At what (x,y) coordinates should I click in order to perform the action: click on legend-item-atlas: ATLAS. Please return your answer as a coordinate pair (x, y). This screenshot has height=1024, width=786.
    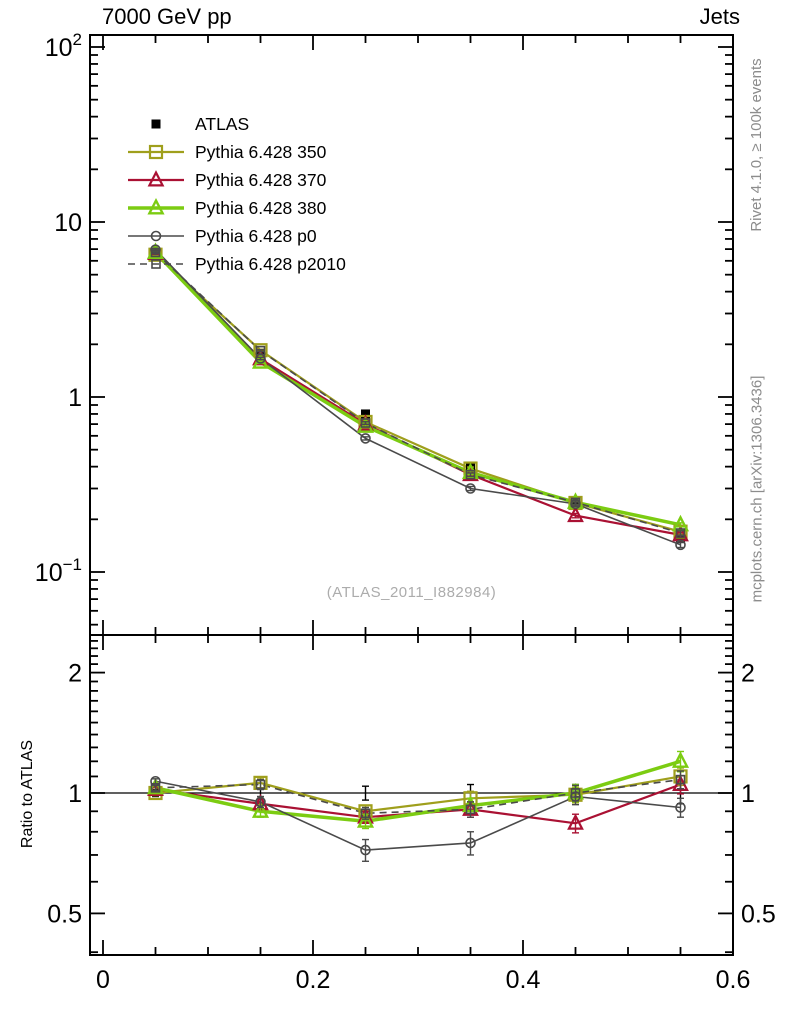
    Looking at the image, I should click on (236, 124).